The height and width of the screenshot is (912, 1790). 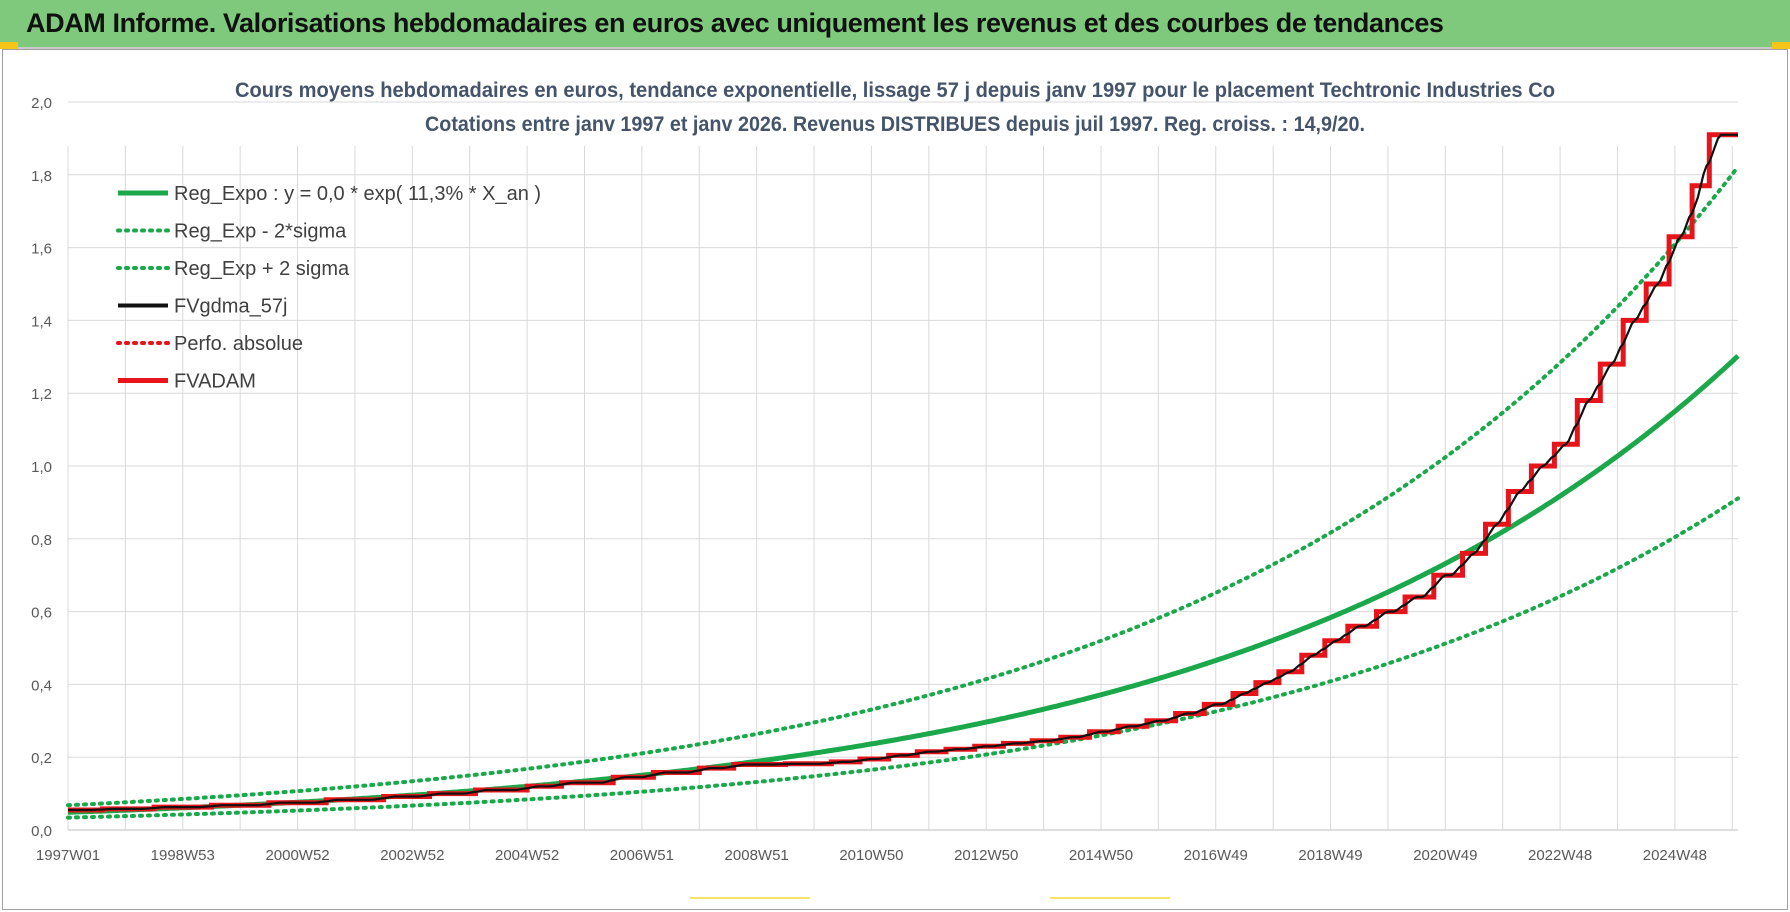 I want to click on x-tick-label: 2008W51, so click(x=757, y=855).